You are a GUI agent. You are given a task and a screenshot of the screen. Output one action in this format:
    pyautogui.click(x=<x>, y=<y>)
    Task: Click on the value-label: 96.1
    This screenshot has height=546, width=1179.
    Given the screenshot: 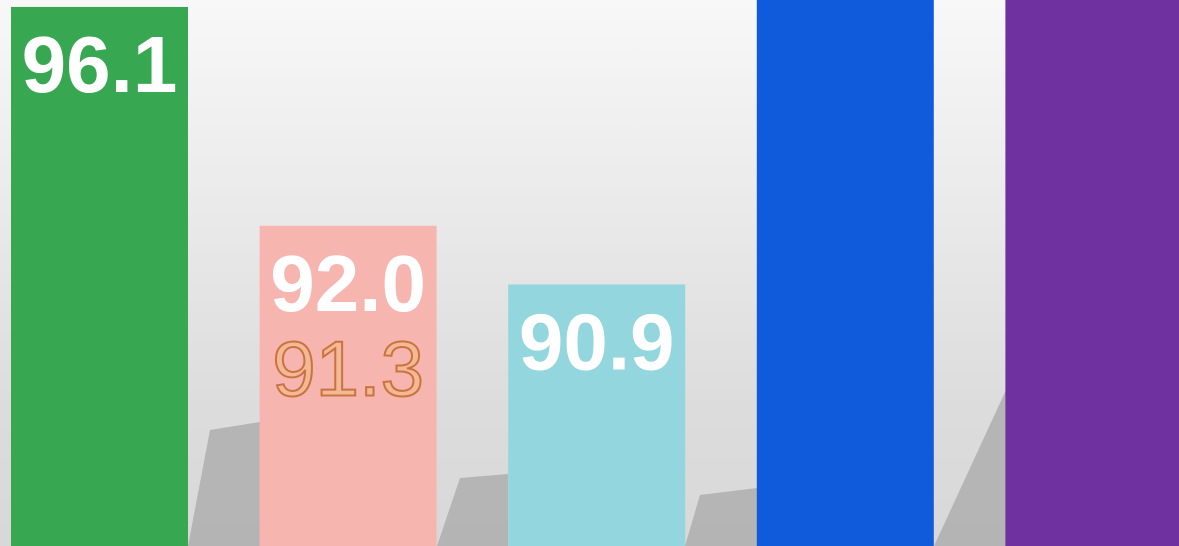 What is the action you would take?
    pyautogui.click(x=100, y=64)
    